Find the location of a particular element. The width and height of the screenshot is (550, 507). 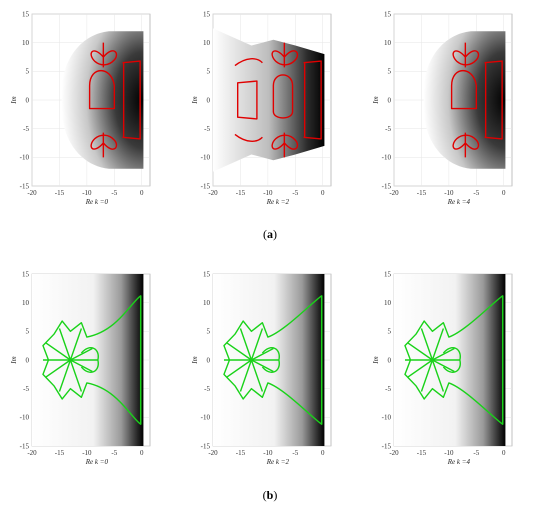

curve-right-strip is located at coordinates (312, 100).